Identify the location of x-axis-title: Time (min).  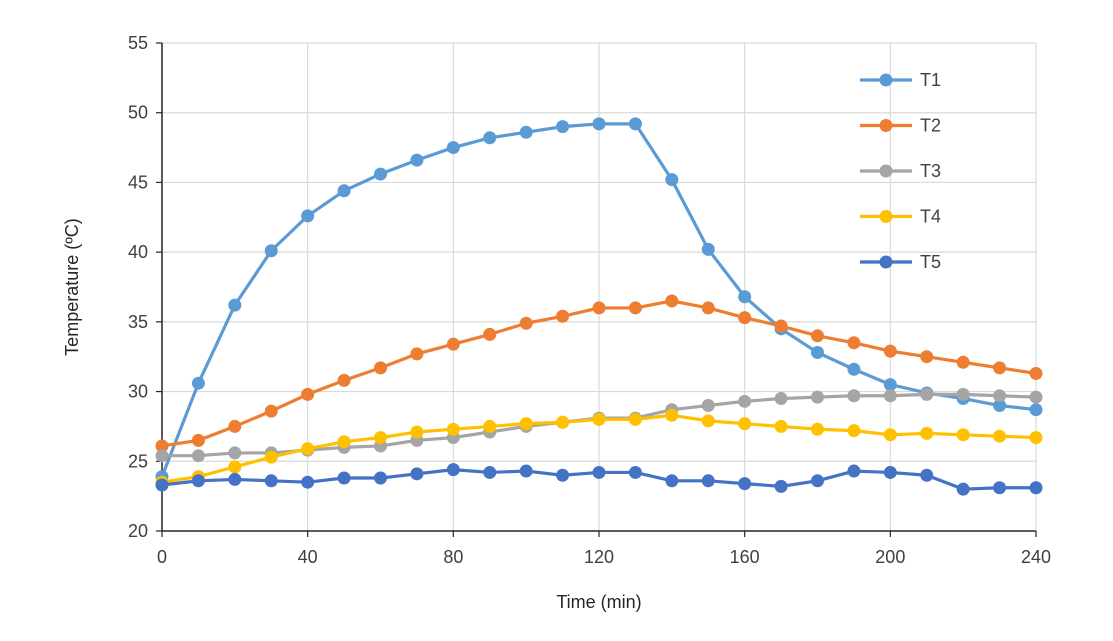
(598, 602).